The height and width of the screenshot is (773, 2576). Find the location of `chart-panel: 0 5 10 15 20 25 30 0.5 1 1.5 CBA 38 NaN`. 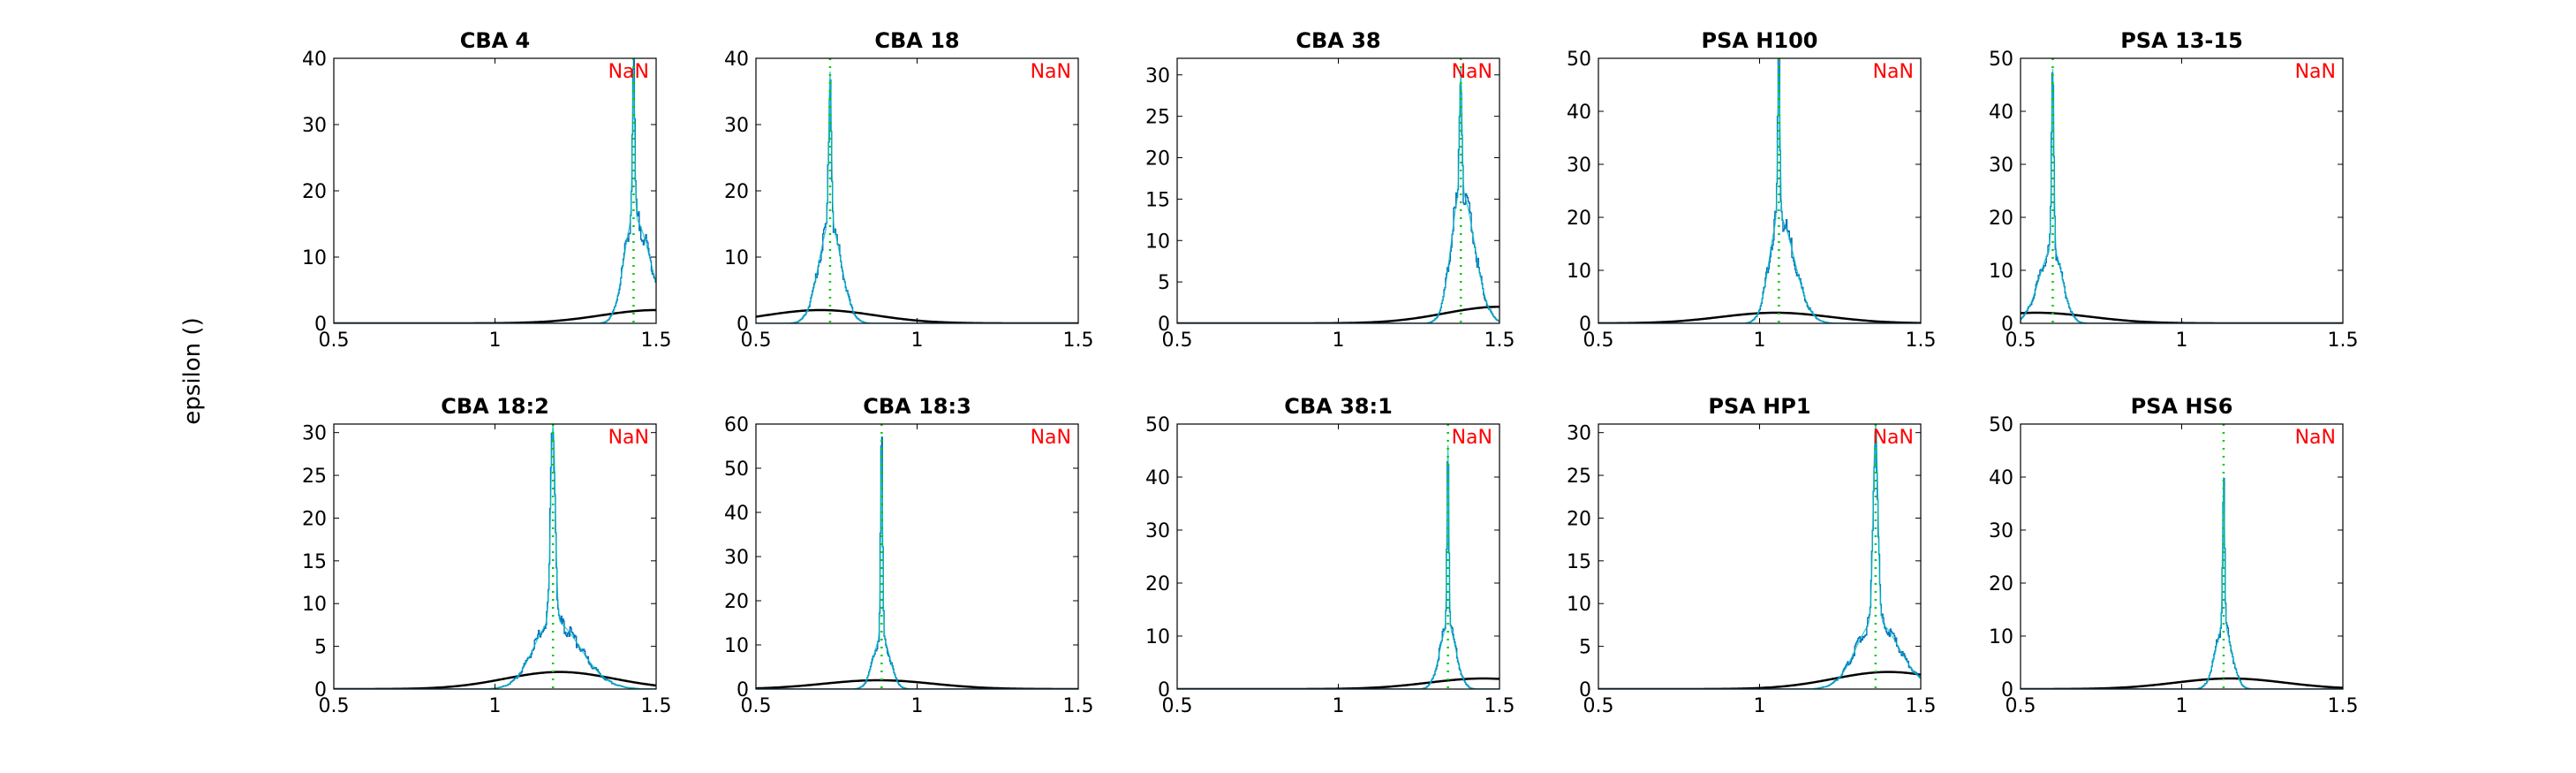

chart-panel: 0 5 10 15 20 25 30 0.5 1 1.5 CBA 38 NaN is located at coordinates (1330, 190).